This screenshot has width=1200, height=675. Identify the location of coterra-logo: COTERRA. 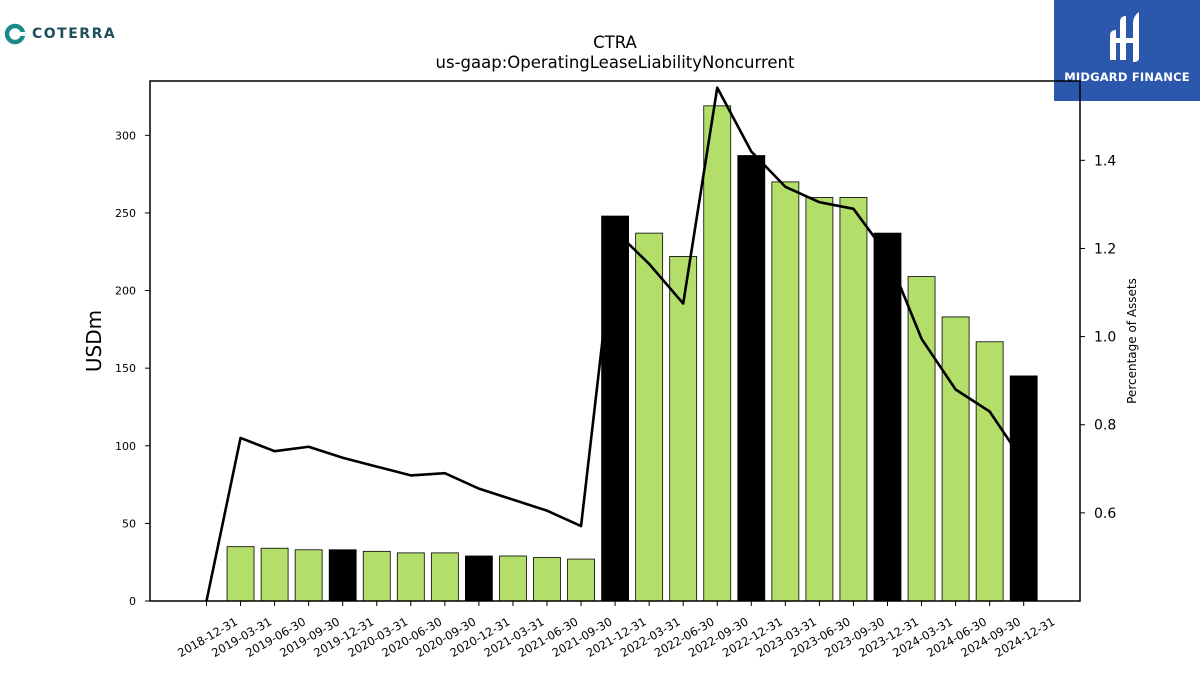
(60, 34).